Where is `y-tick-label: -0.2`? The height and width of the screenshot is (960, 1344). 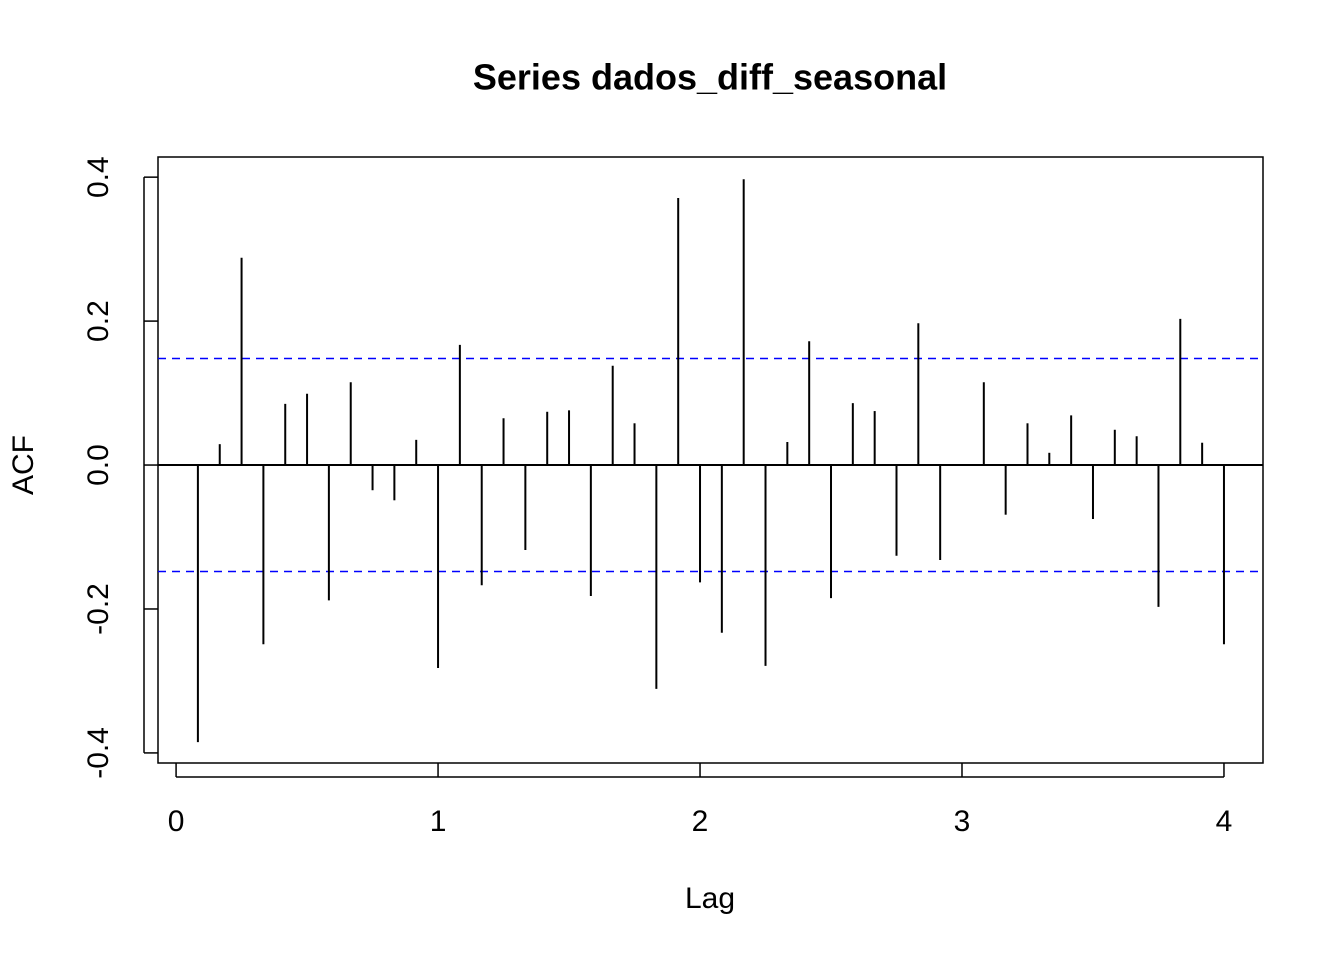
y-tick-label: -0.2 is located at coordinates (98, 609).